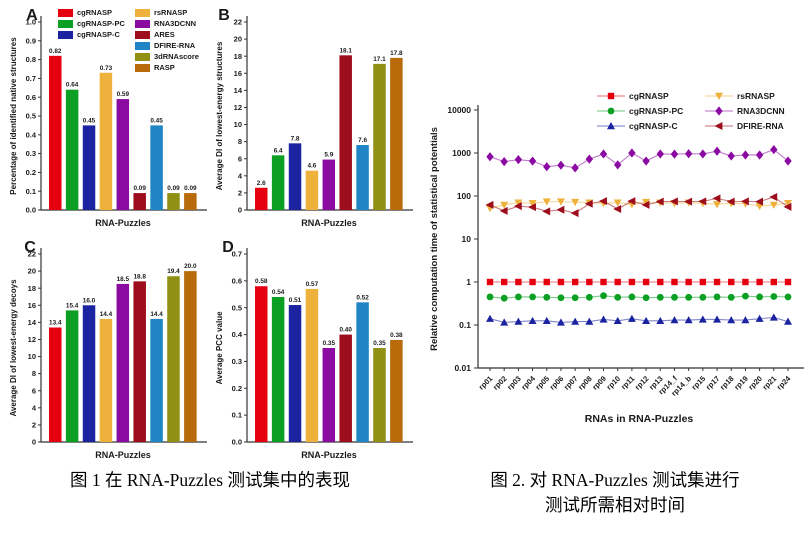 This screenshot has height=543, width=810. What do you see at coordinates (31, 40) in the screenshot?
I see `y-tick-label: 0.9` at bounding box center [31, 40].